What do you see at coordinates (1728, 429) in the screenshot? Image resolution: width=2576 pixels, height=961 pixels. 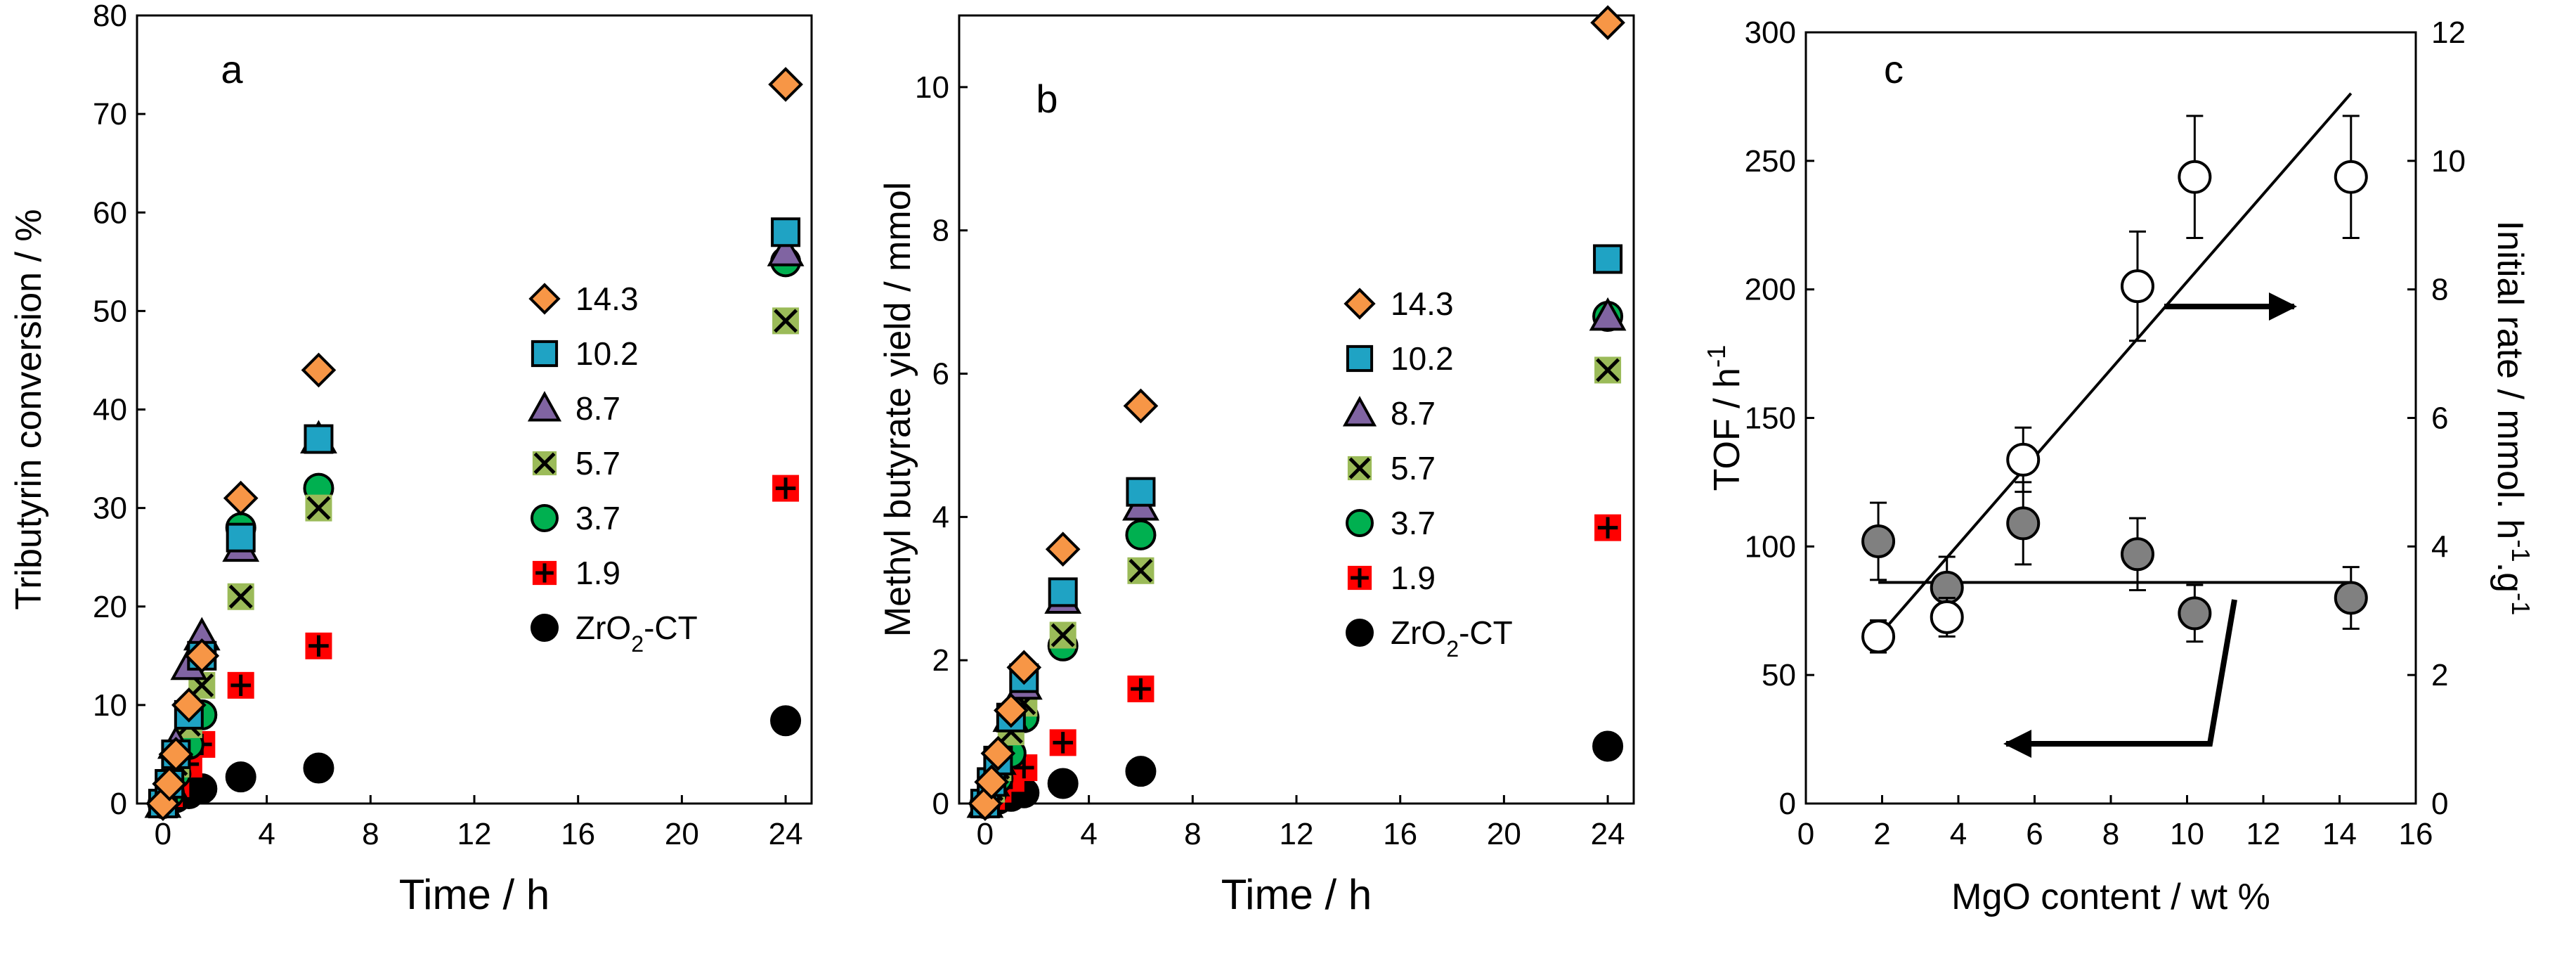 I see `text-part: TOF / h` at bounding box center [1728, 429].